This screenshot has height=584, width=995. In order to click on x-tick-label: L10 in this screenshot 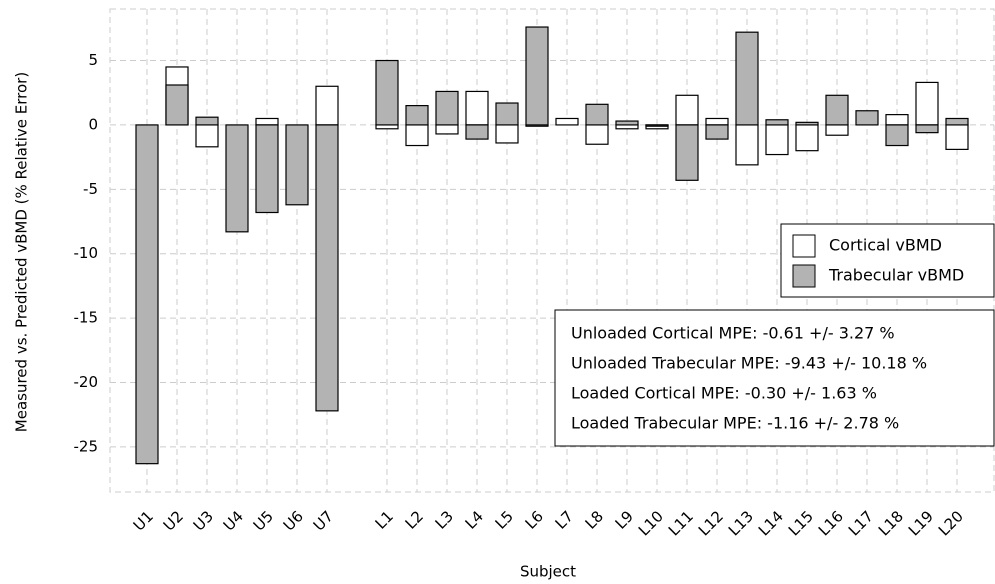, I will do `click(651, 523)`.